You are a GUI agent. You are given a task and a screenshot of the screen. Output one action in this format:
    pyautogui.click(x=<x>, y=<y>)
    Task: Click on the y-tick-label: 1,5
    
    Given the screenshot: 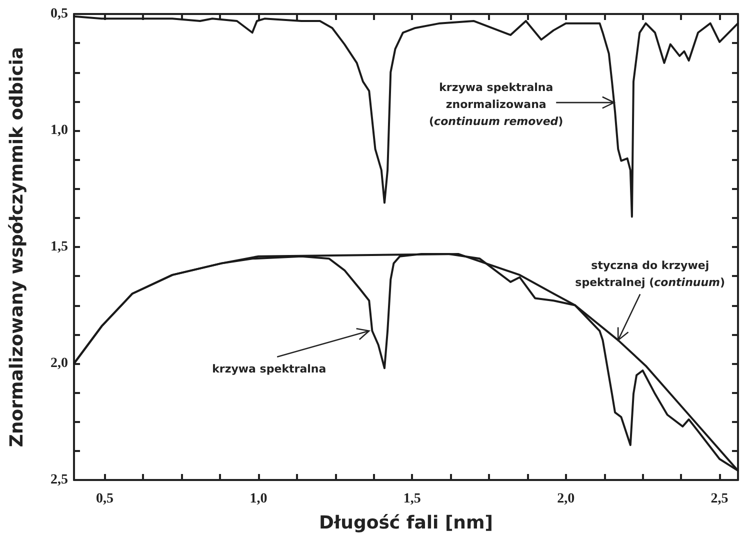 What is the action you would take?
    pyautogui.click(x=59, y=247)
    